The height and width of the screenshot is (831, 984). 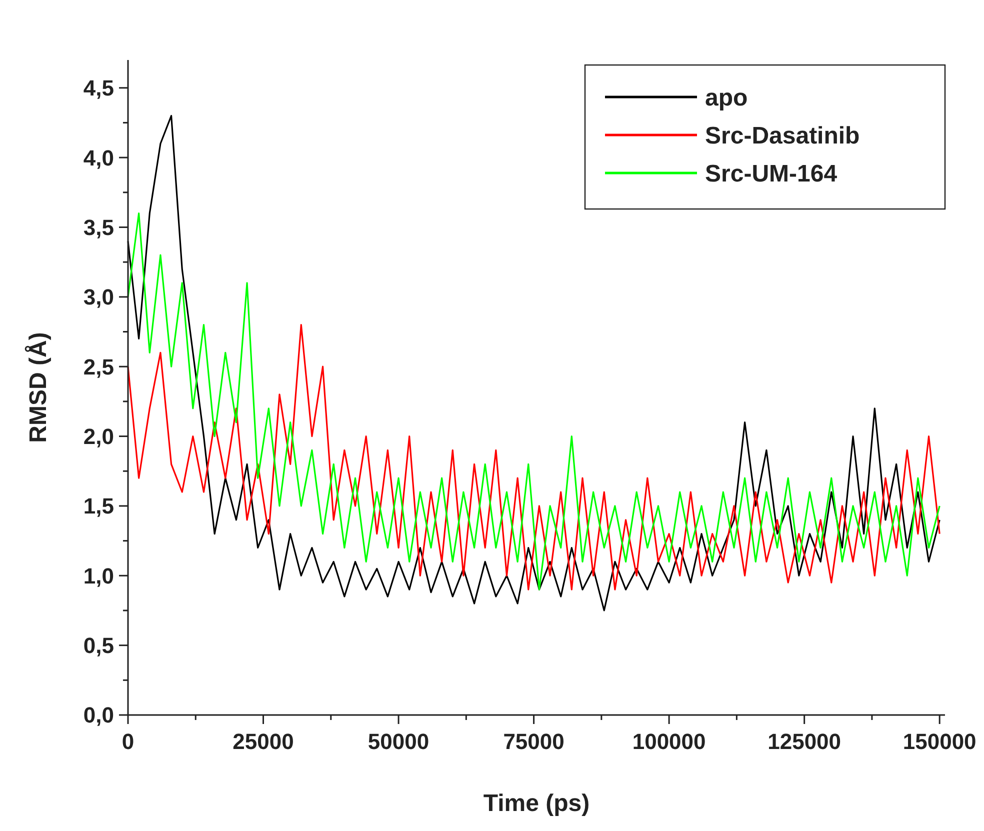 I want to click on x-axis-title: Time (ps), so click(x=536, y=803).